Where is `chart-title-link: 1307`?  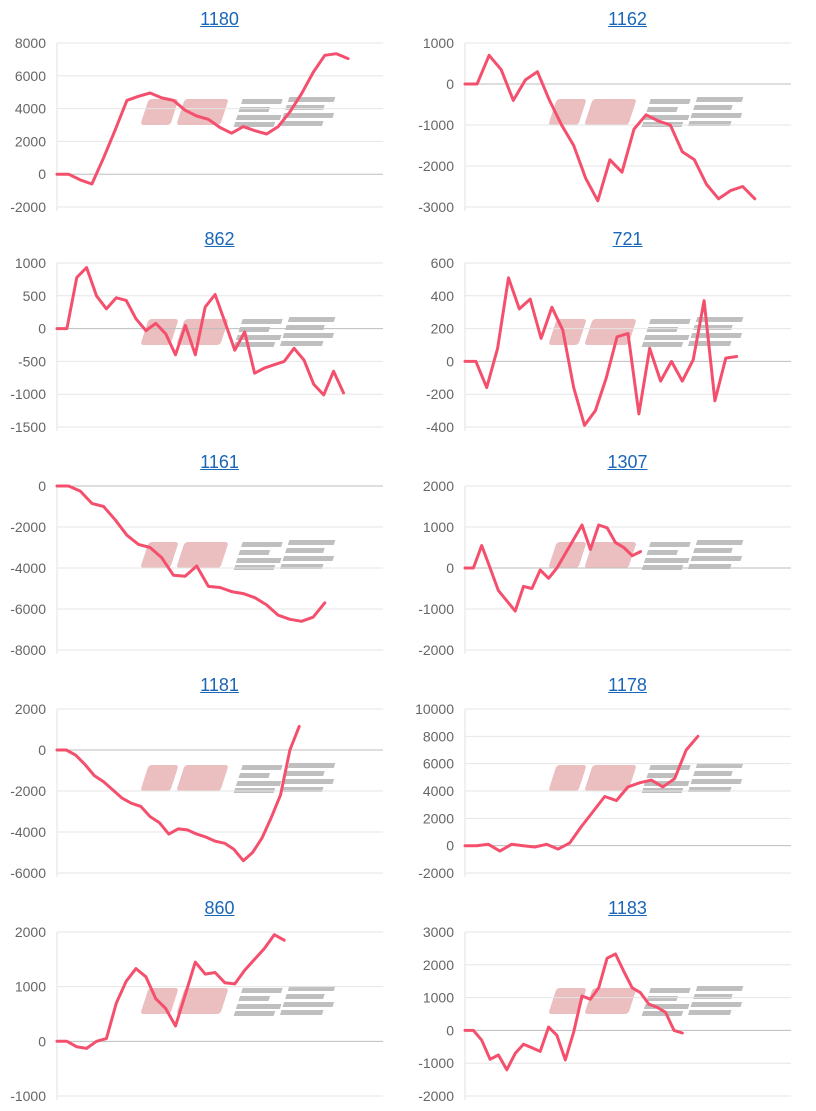 chart-title-link: 1307 is located at coordinates (627, 462).